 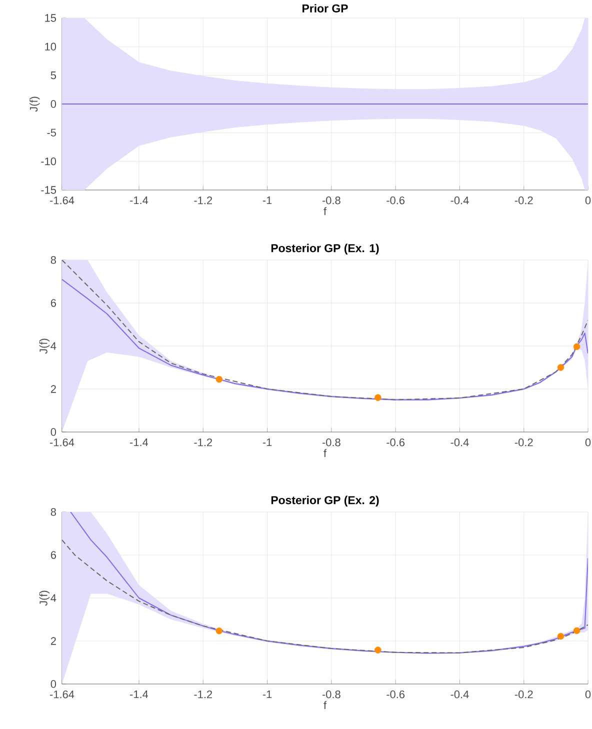 I want to click on chart-title: Prior GP, so click(x=325, y=8).